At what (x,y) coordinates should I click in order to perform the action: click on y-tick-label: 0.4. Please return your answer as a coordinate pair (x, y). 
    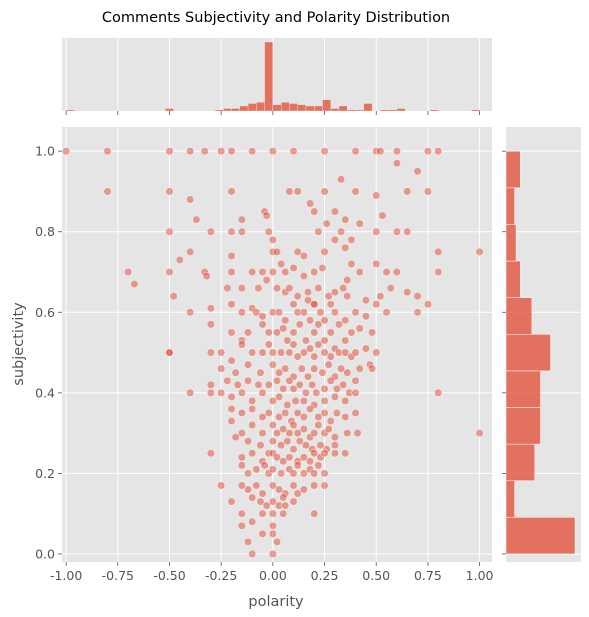
    Looking at the image, I should click on (45, 392).